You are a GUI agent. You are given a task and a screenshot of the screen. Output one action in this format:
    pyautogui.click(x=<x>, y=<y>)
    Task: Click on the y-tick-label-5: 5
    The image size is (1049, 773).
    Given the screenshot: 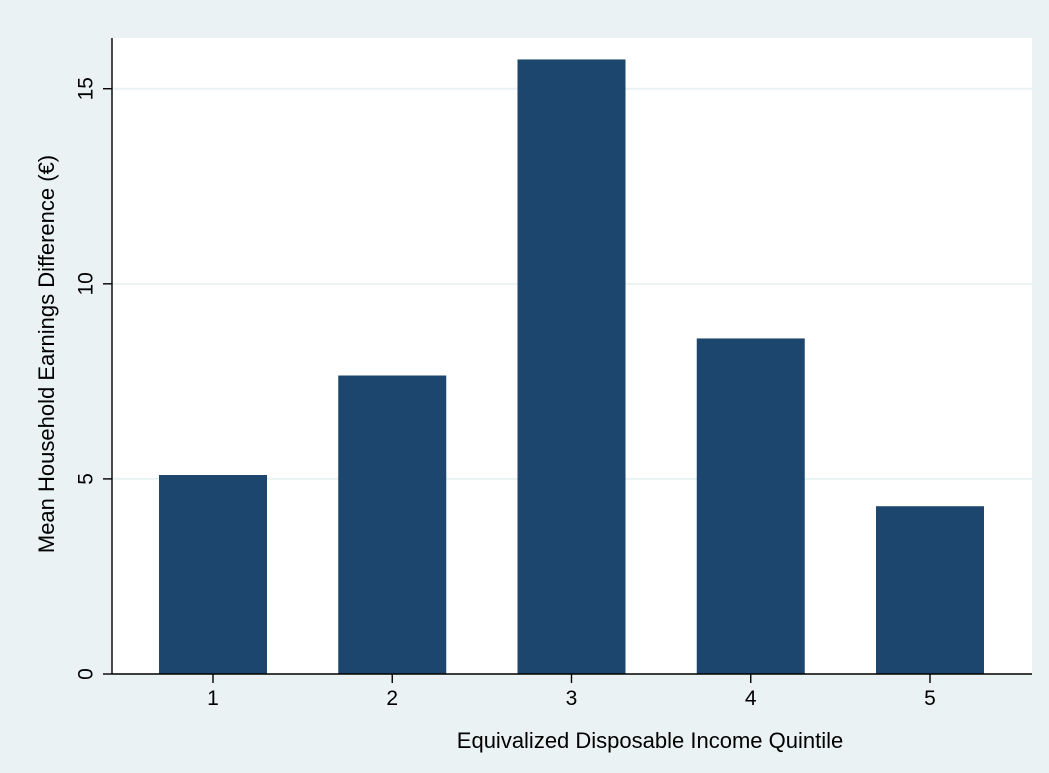 What is the action you would take?
    pyautogui.click(x=86, y=479)
    